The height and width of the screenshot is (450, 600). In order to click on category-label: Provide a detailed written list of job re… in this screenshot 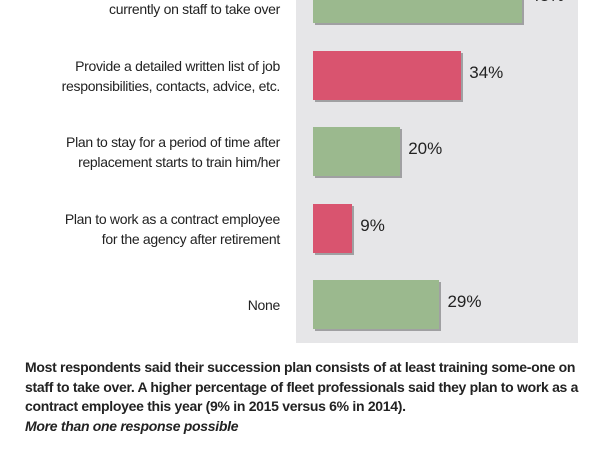, I will do `click(140, 76)`.